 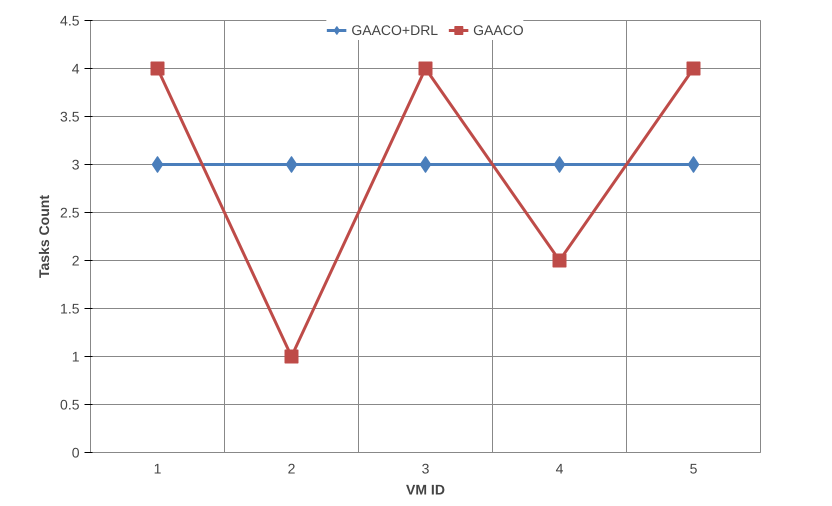 I want to click on x-tick-label: 4, so click(x=560, y=468).